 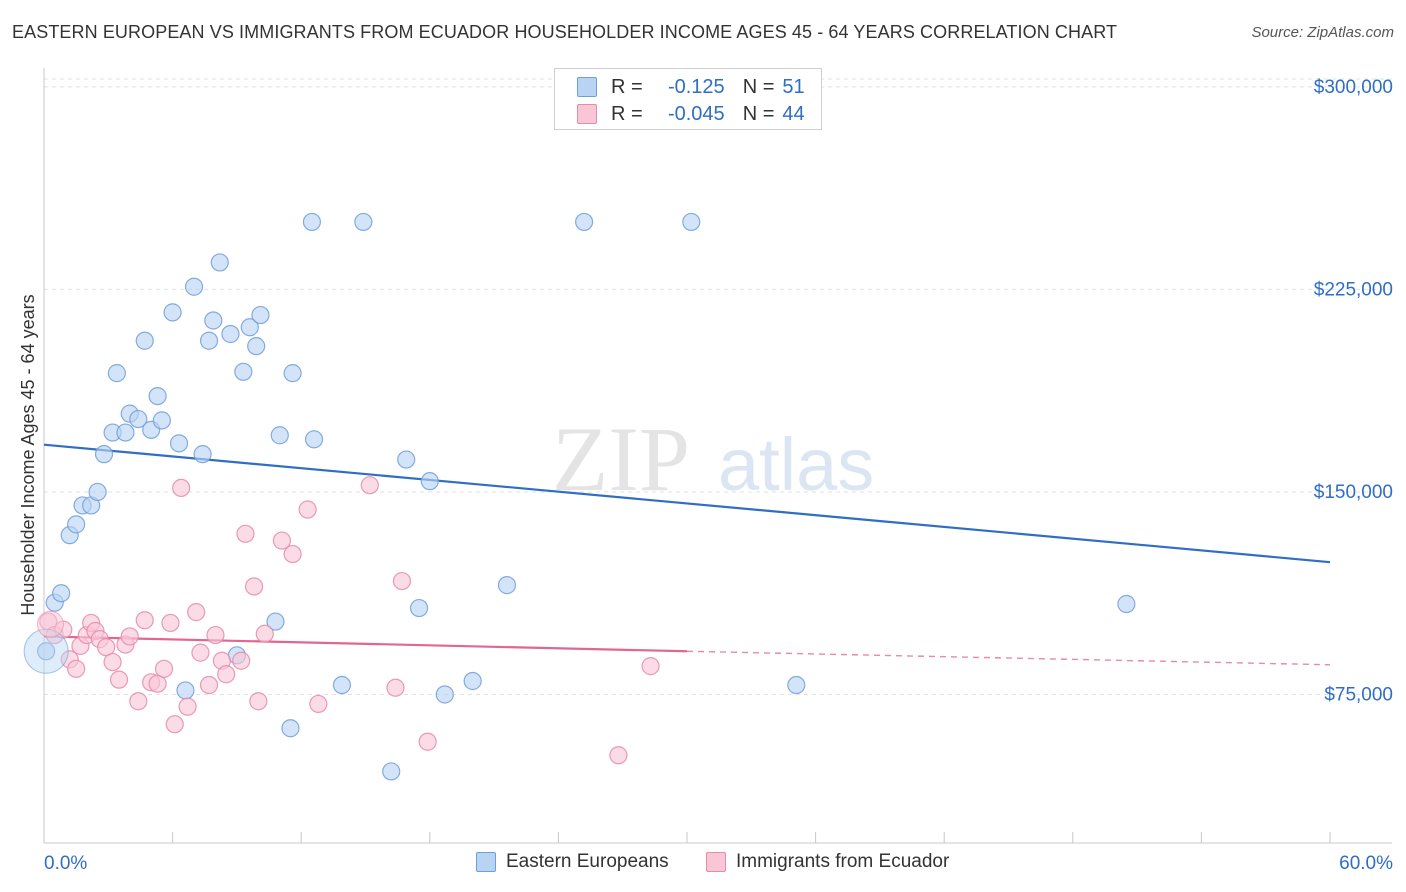 I want to click on stats-n-value: 44, so click(x=793, y=113).